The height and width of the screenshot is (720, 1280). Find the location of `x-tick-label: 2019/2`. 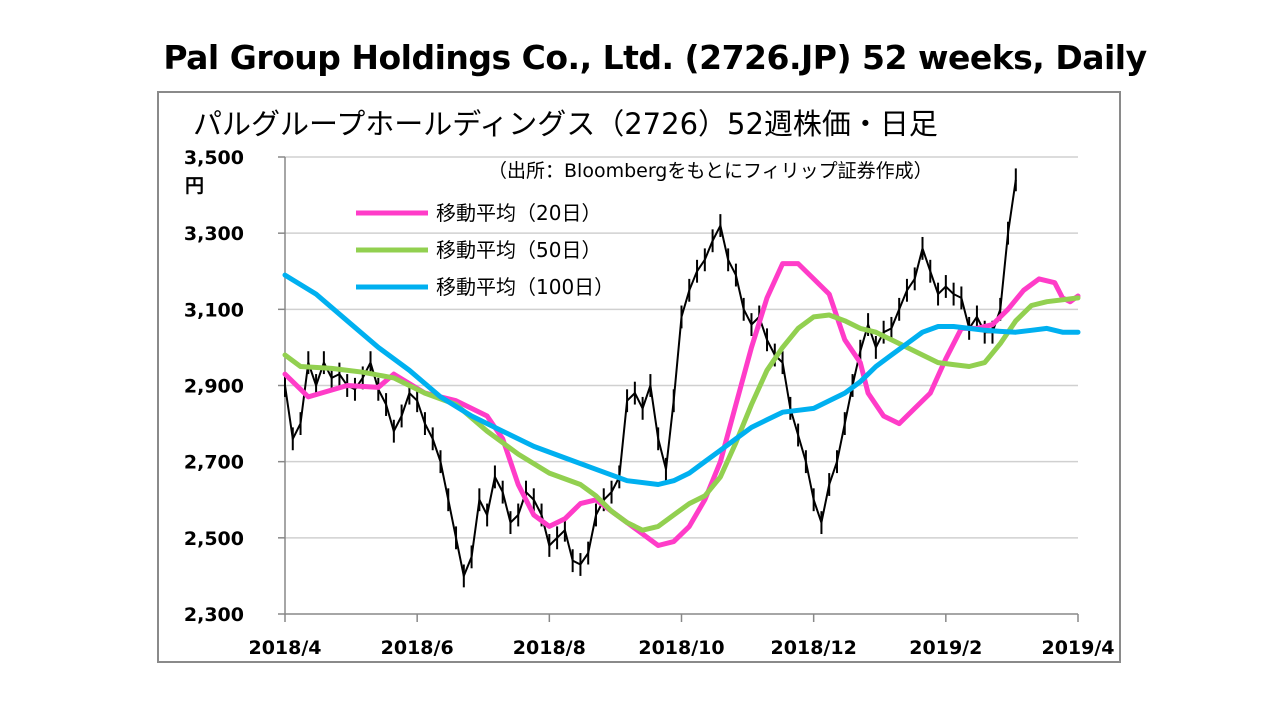

x-tick-label: 2019/2 is located at coordinates (945, 648).